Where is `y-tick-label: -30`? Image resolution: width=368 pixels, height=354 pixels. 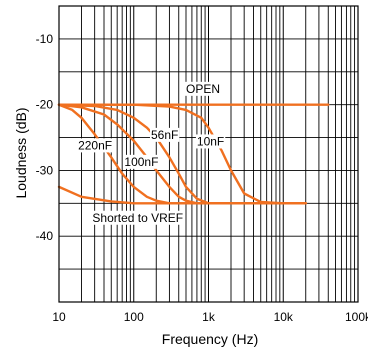 y-tick-label: -30 is located at coordinates (45, 170).